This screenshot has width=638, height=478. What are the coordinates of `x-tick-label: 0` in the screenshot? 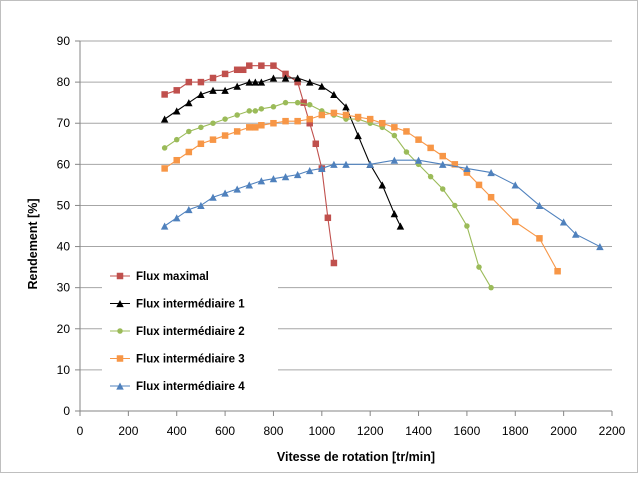 It's located at (80, 431).